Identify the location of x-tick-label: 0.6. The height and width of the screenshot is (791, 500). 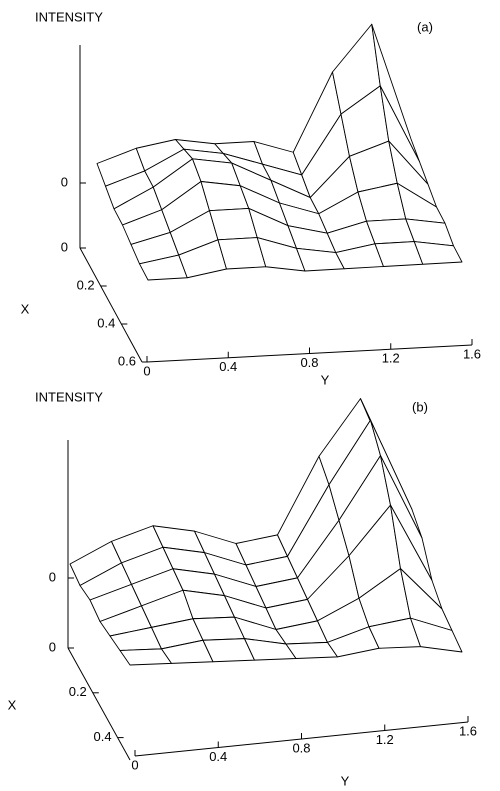
(127, 360).